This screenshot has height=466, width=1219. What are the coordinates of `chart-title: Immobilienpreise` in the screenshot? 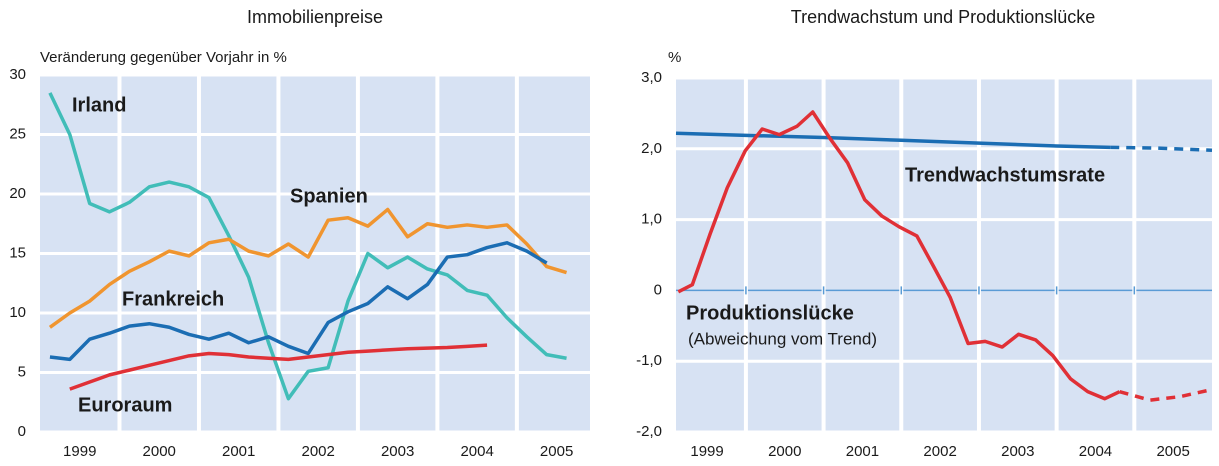 It's located at (315, 17).